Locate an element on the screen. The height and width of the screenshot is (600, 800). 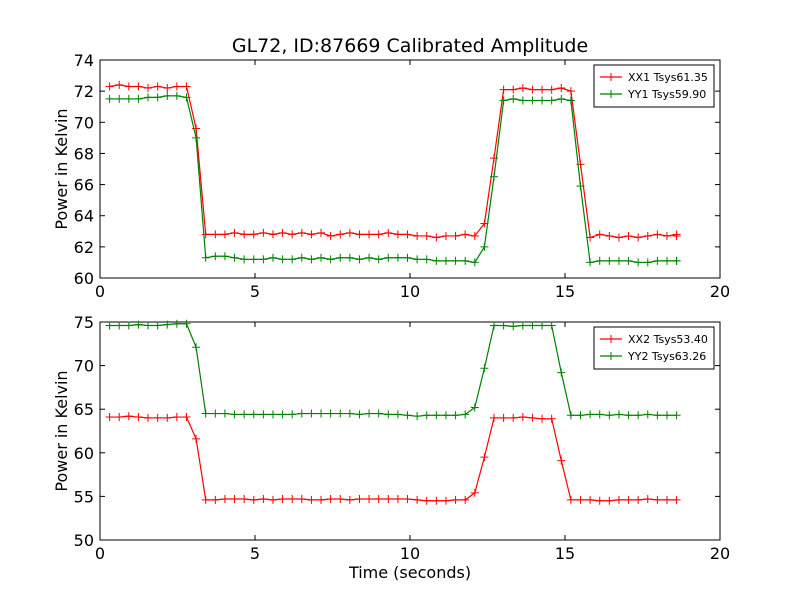
y-tick-label: 64 is located at coordinates (84, 216).